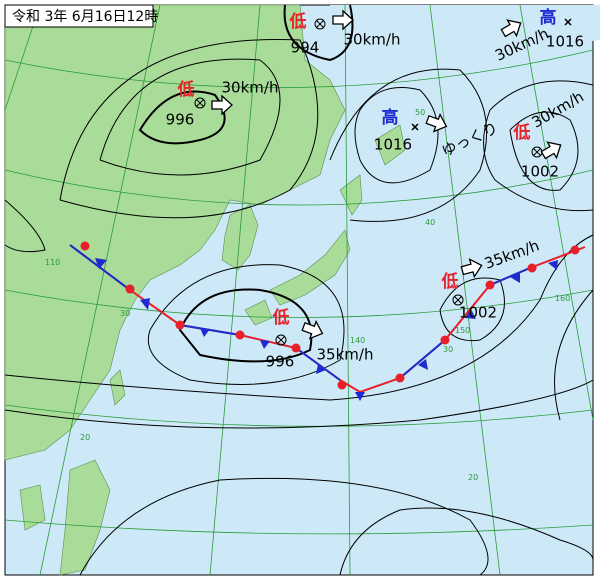 The width and height of the screenshot is (600, 581). Describe the element at coordinates (430, 222) in the screenshot. I see `grid-label: 40` at that location.